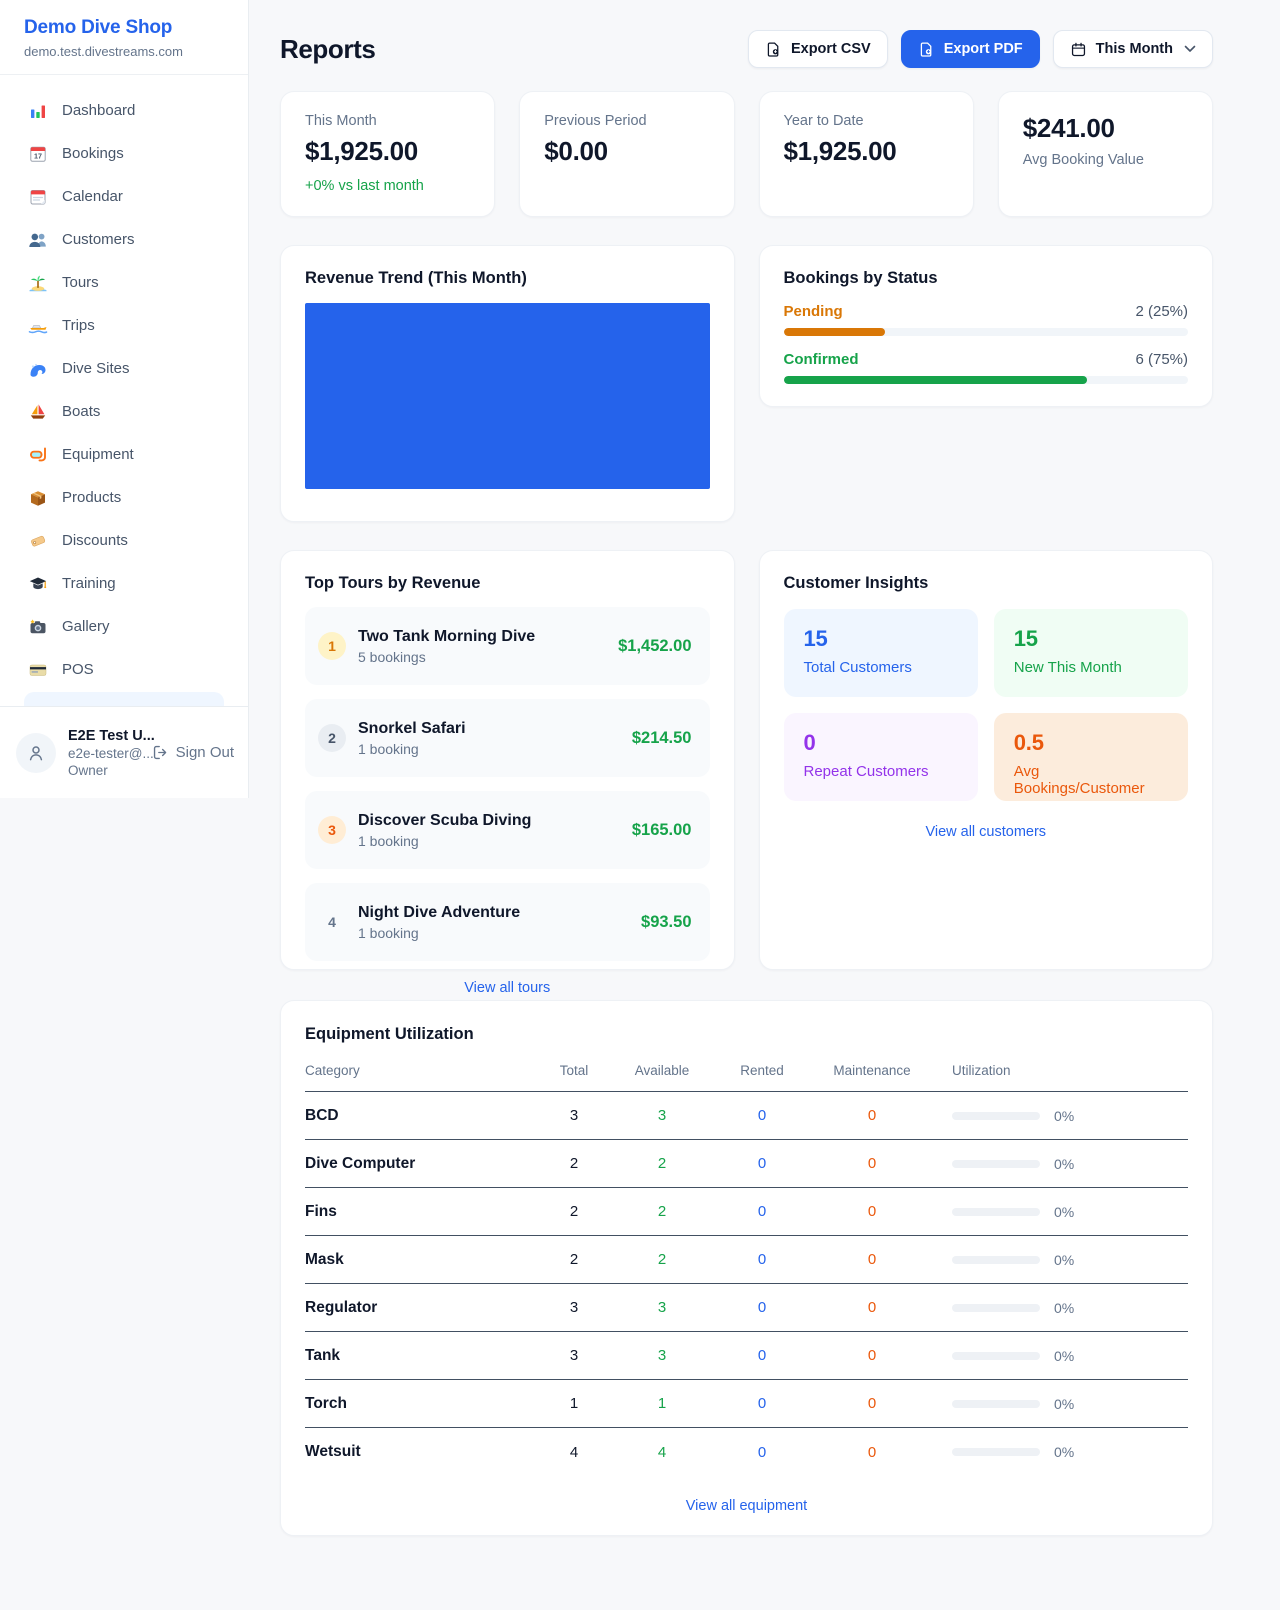  I want to click on page-header: Reports Export CSV Export PDF This Month, so click(746, 49).